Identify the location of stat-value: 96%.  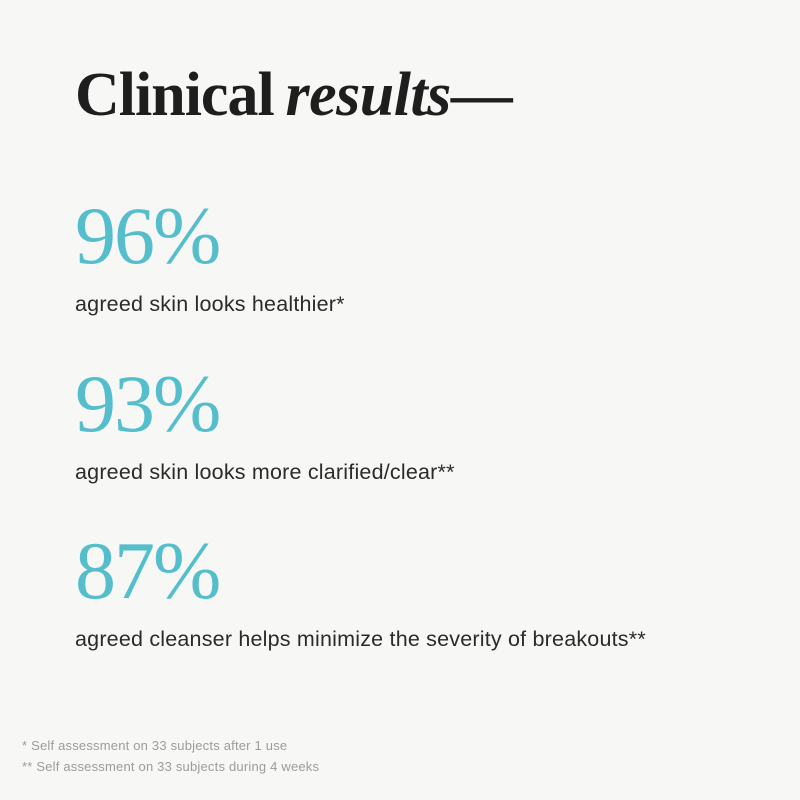
(148, 235).